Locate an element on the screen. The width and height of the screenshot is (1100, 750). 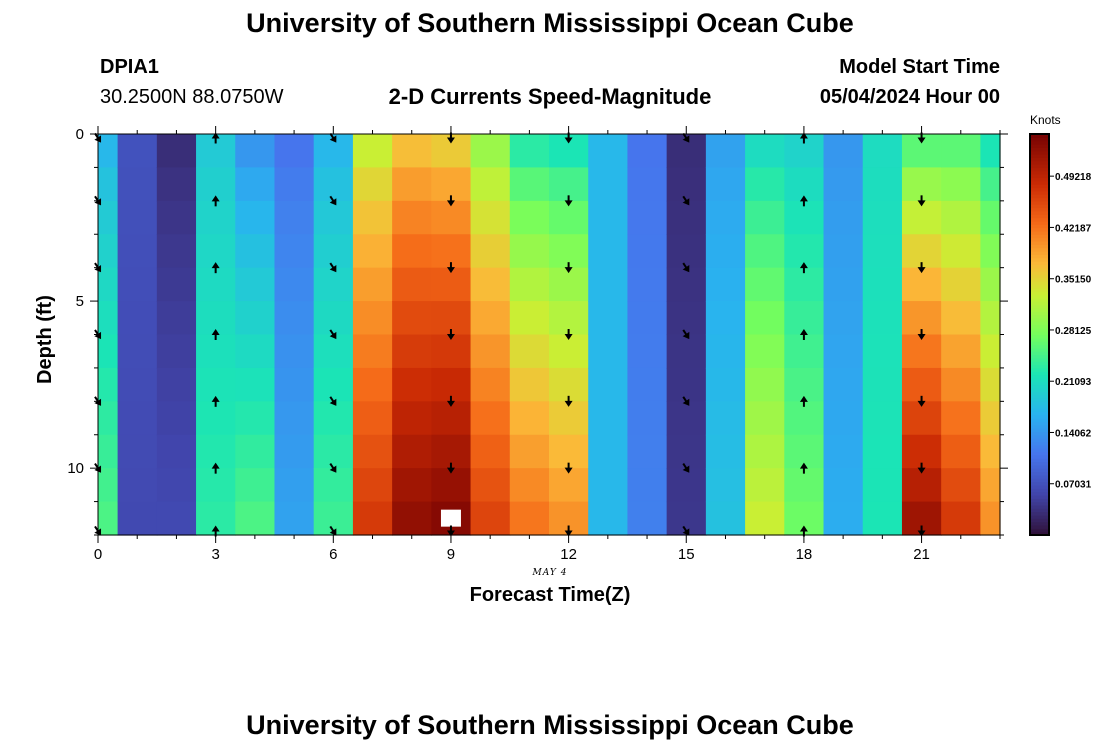
chart-subtitle: 2-D Currents Speed-Magnitude is located at coordinates (550, 96).